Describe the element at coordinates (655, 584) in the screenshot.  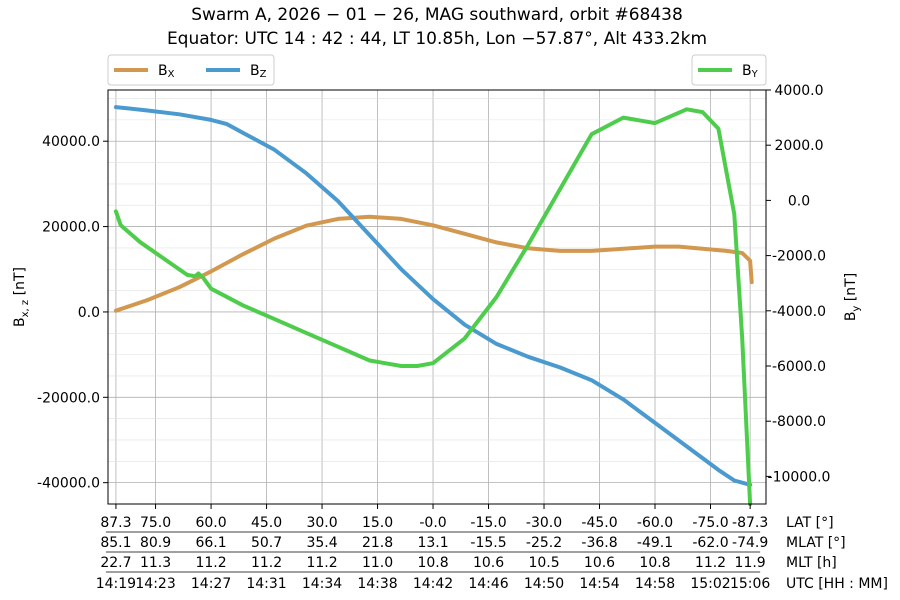
I see `x-row-tick-label: 14:58` at that location.